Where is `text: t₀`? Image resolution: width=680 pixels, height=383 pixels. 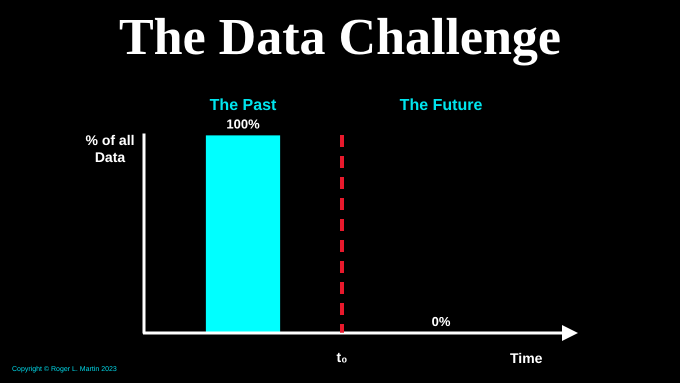
text: t₀ is located at coordinates (342, 357).